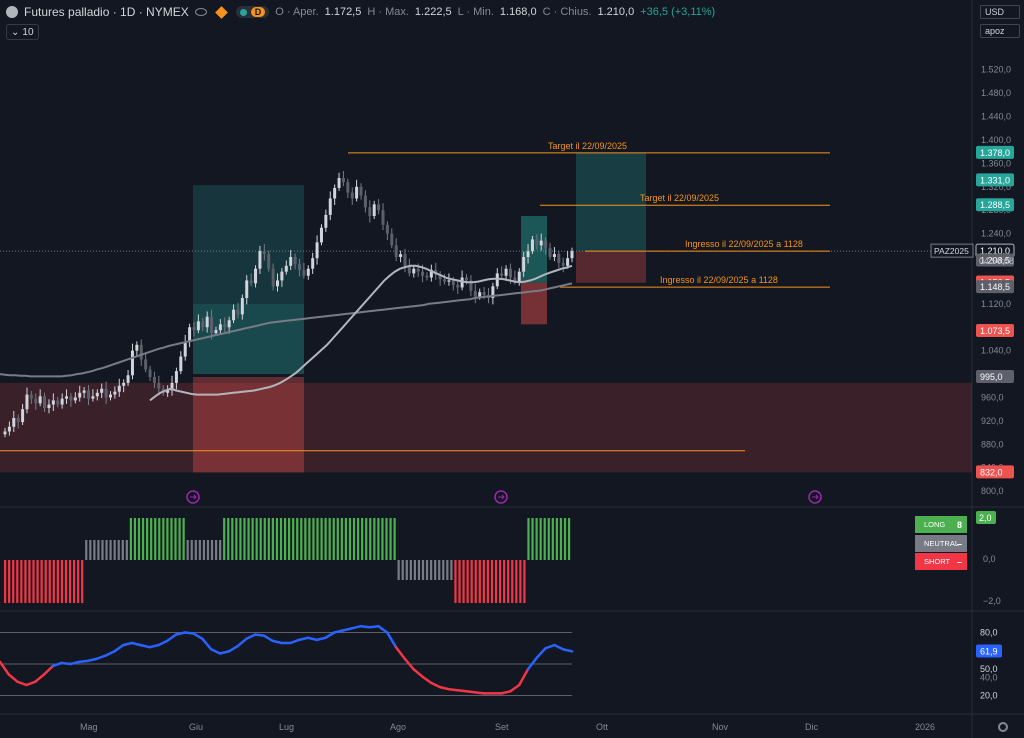  What do you see at coordinates (388, 12) in the screenshot?
I see `high-label: H · Max.` at bounding box center [388, 12].